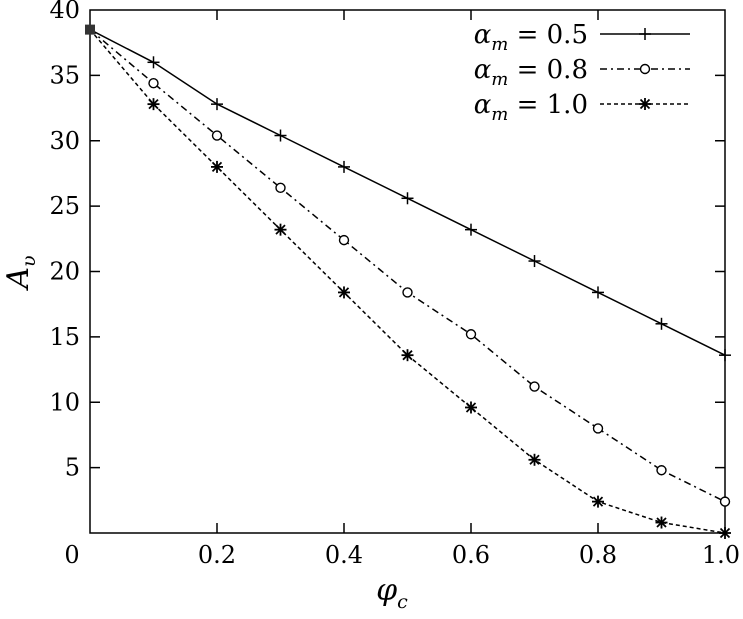  Describe the element at coordinates (72, 468) in the screenshot. I see `y-tick-label: 5` at that location.